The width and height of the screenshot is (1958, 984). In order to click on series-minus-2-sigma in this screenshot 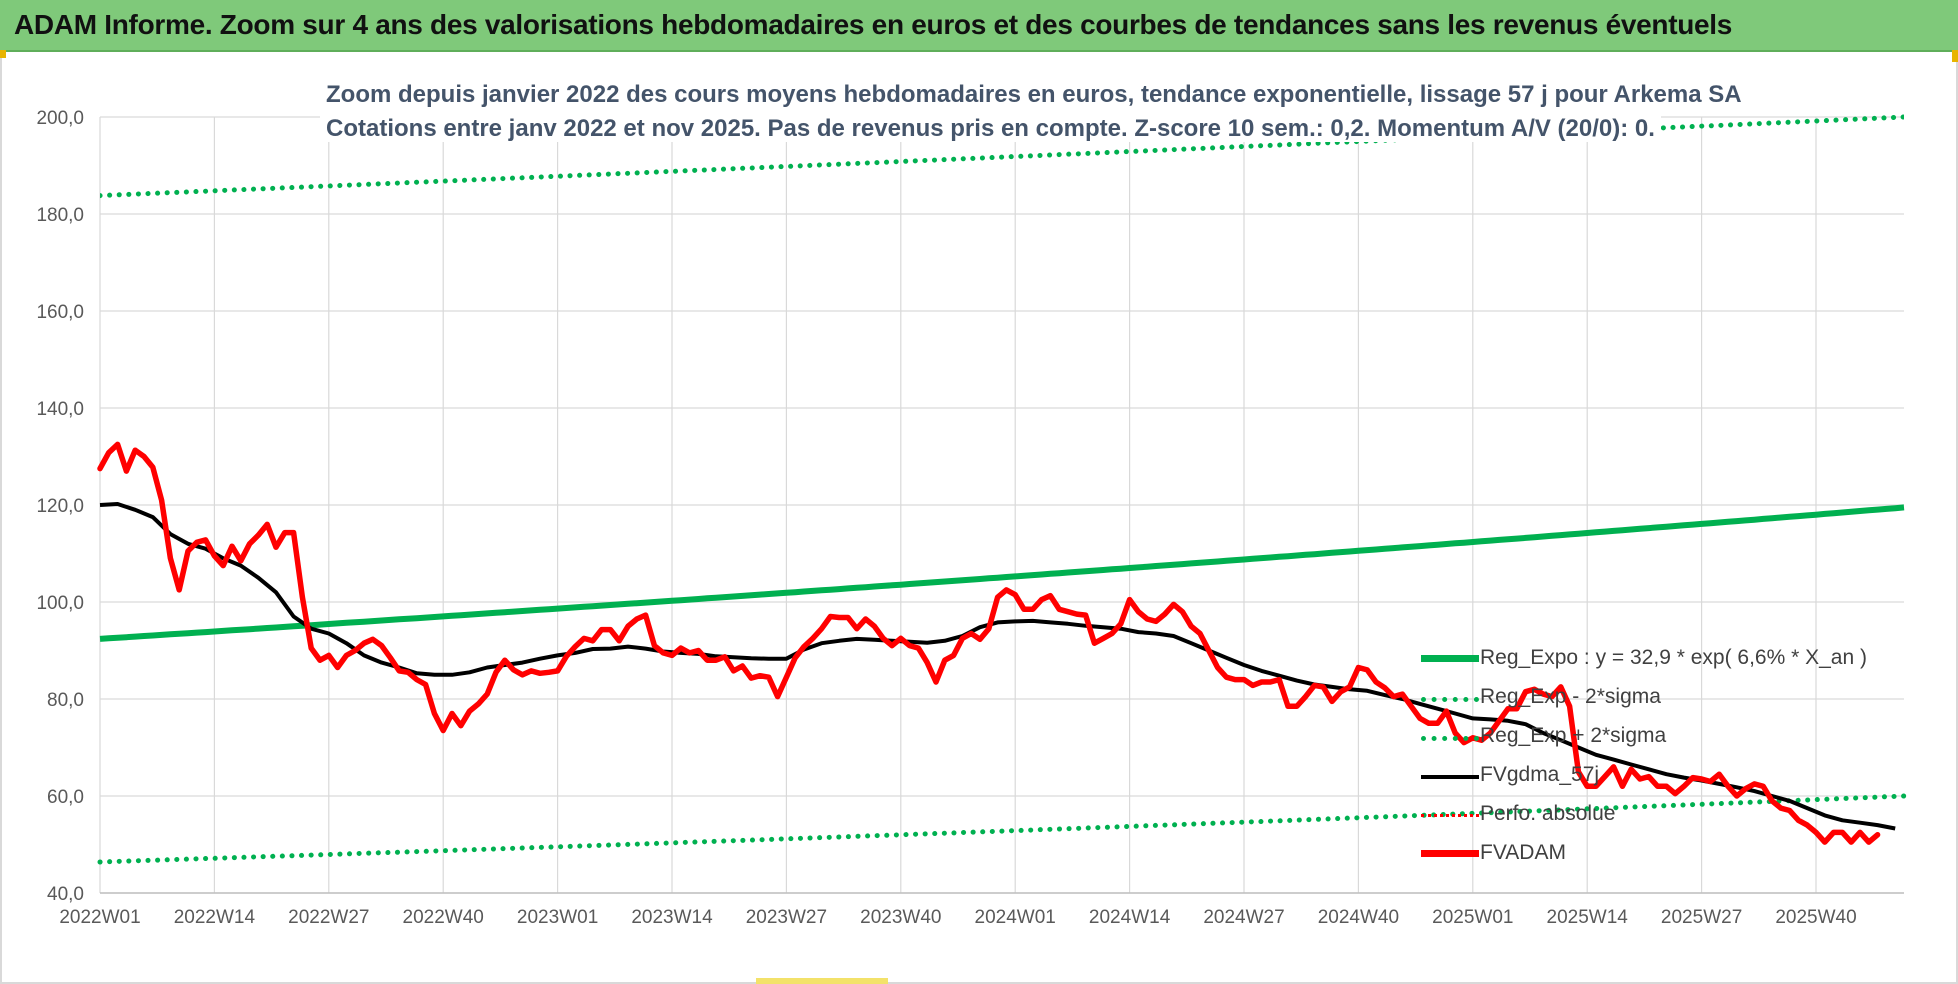, I will do `click(1002, 829)`.